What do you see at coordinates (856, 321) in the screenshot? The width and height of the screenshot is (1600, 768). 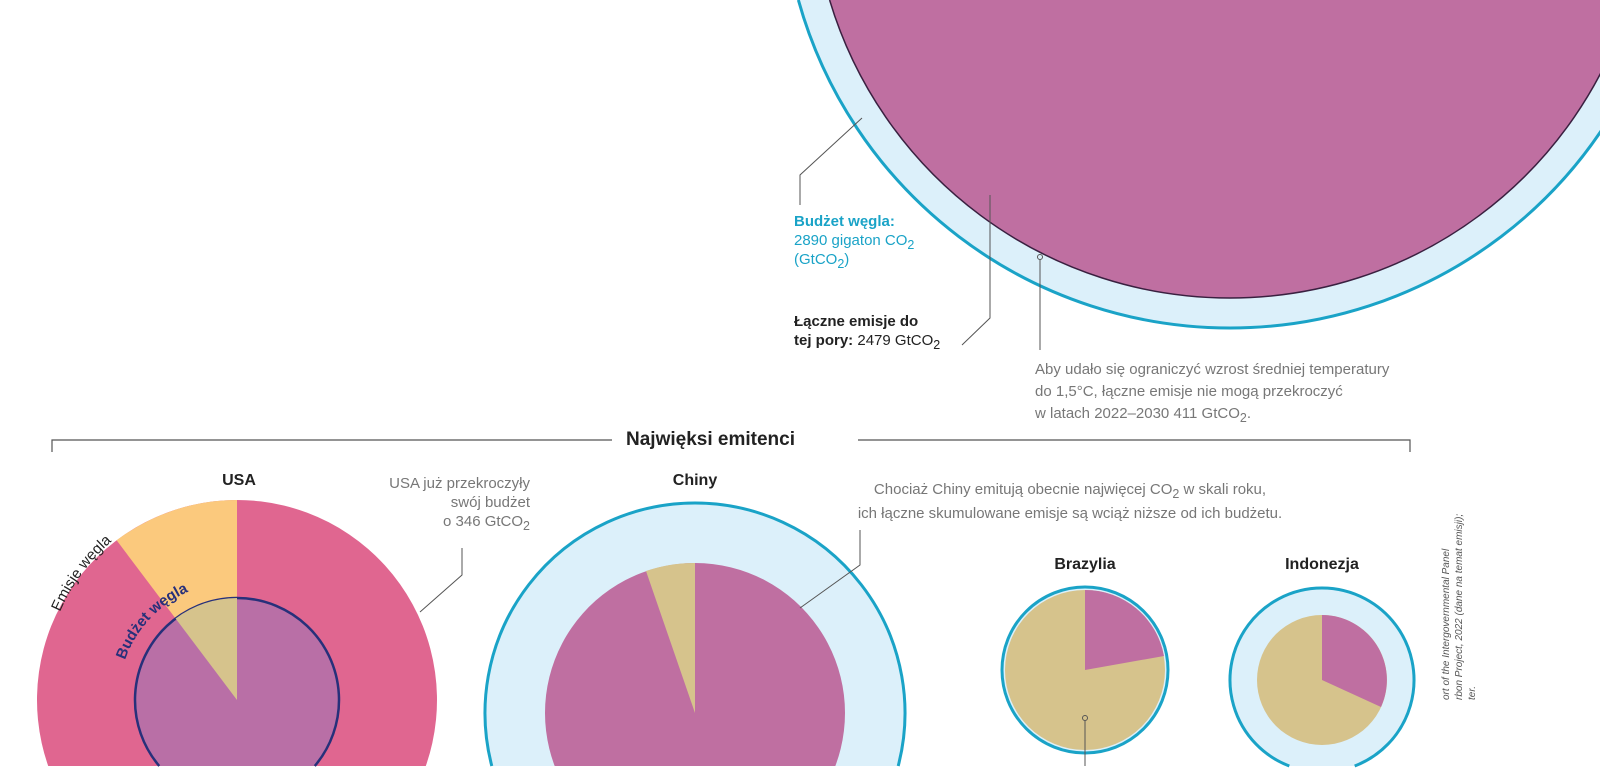 I see `emissions-label: Łączne emisje do` at bounding box center [856, 321].